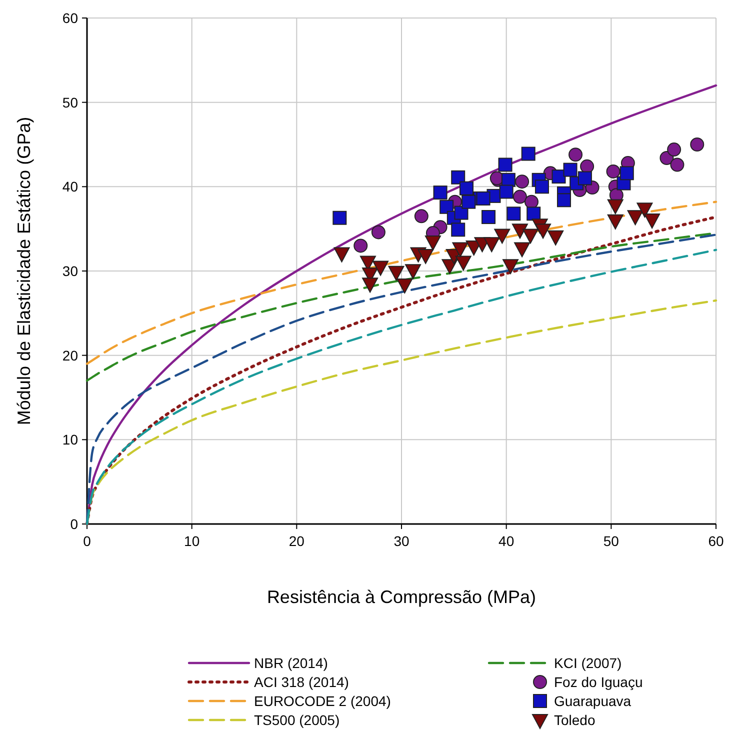  What do you see at coordinates (401, 597) in the screenshot?
I see `x-axis-title: Resistência à Compressão (MPa)` at bounding box center [401, 597].